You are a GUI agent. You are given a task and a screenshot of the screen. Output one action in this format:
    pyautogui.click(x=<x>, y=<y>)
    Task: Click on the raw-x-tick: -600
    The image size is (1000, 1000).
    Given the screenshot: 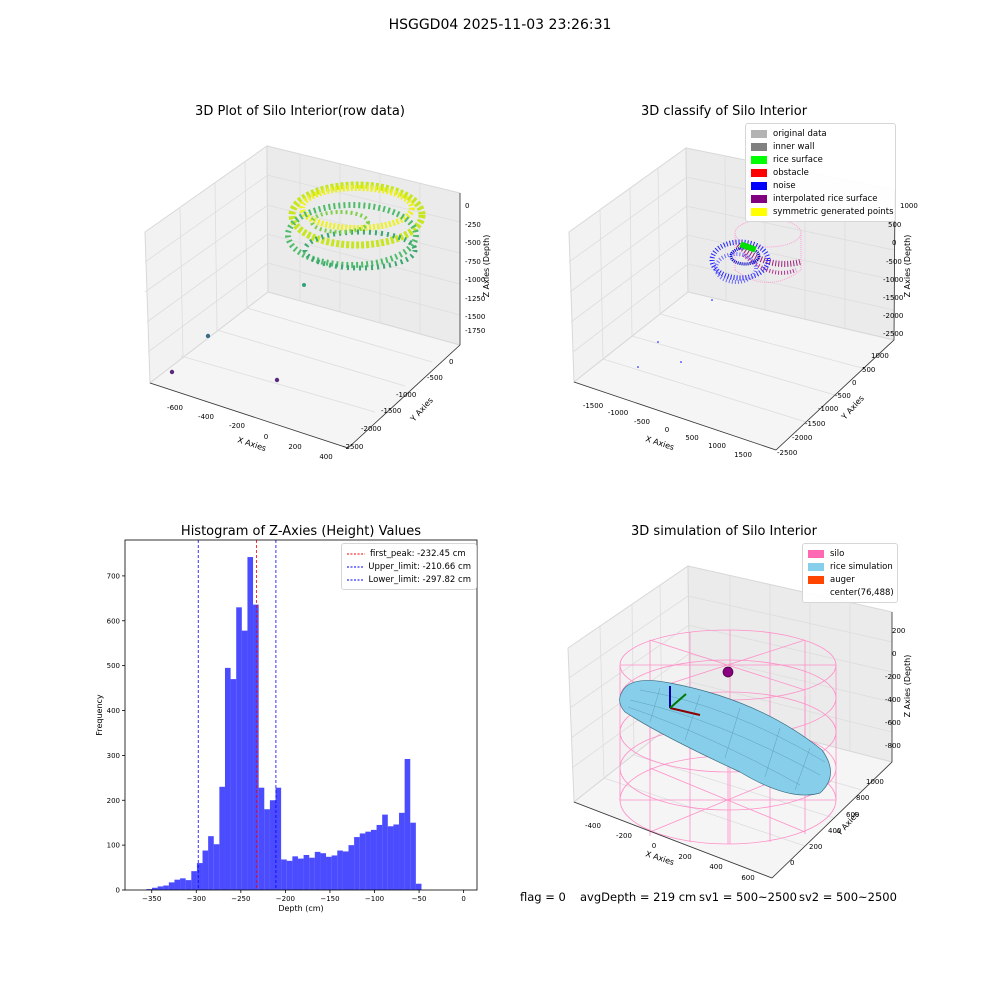 What is the action you would take?
    pyautogui.click(x=175, y=408)
    